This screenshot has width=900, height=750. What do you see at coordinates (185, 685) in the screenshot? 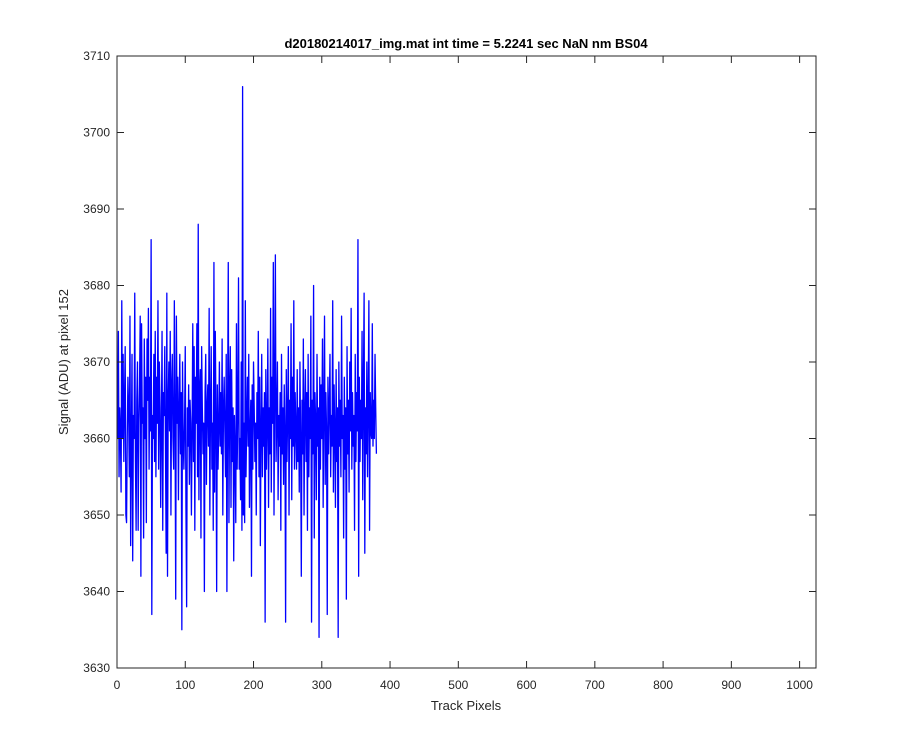
I see `x-tick-label: 100` at bounding box center [185, 685].